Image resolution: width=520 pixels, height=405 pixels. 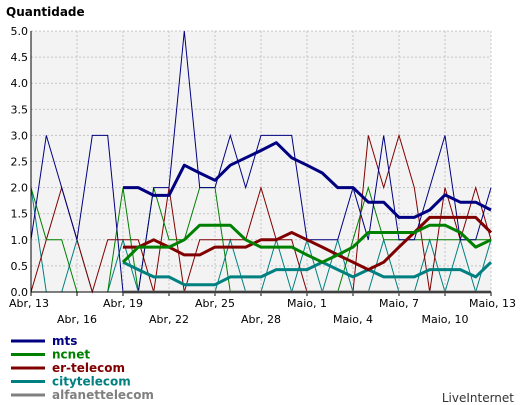 I want to click on chart-title: Quantidade, so click(x=45, y=12).